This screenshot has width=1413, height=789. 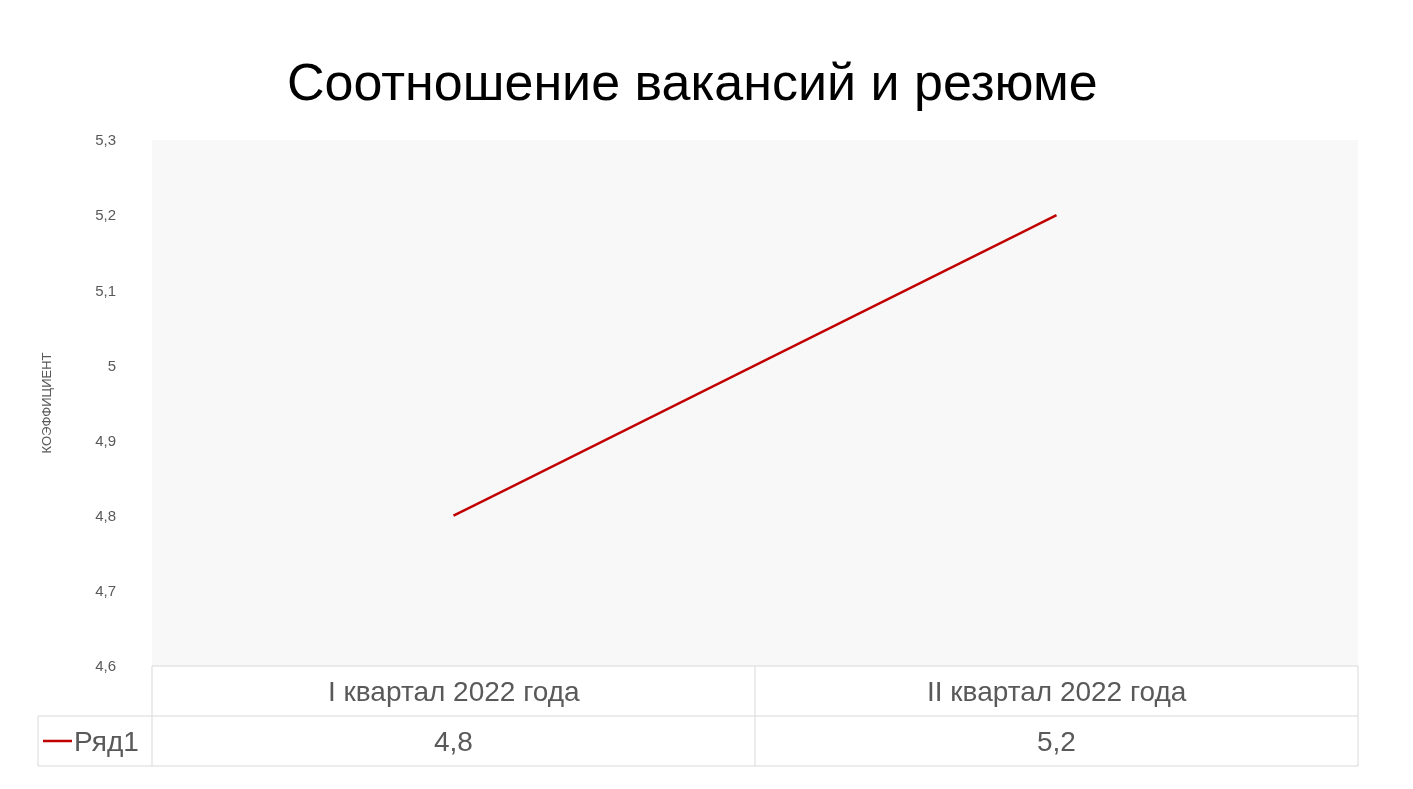 What do you see at coordinates (47, 403) in the screenshot?
I see `y-axis-title: КОЭФФИЦИЕНТ` at bounding box center [47, 403].